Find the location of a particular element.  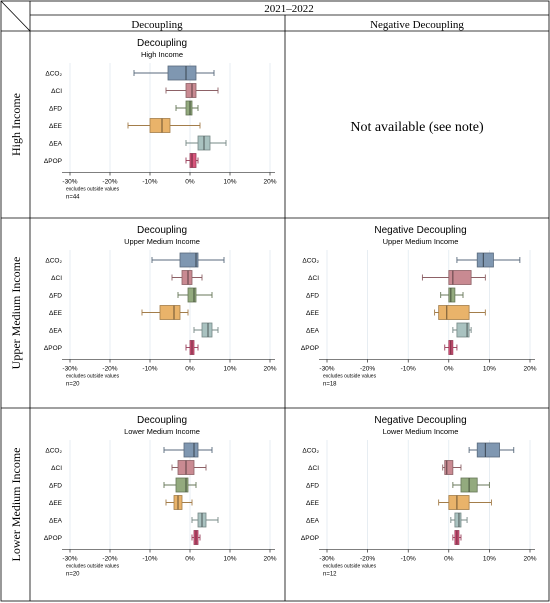

col-header-decoupling: Decoupling is located at coordinates (157, 25).